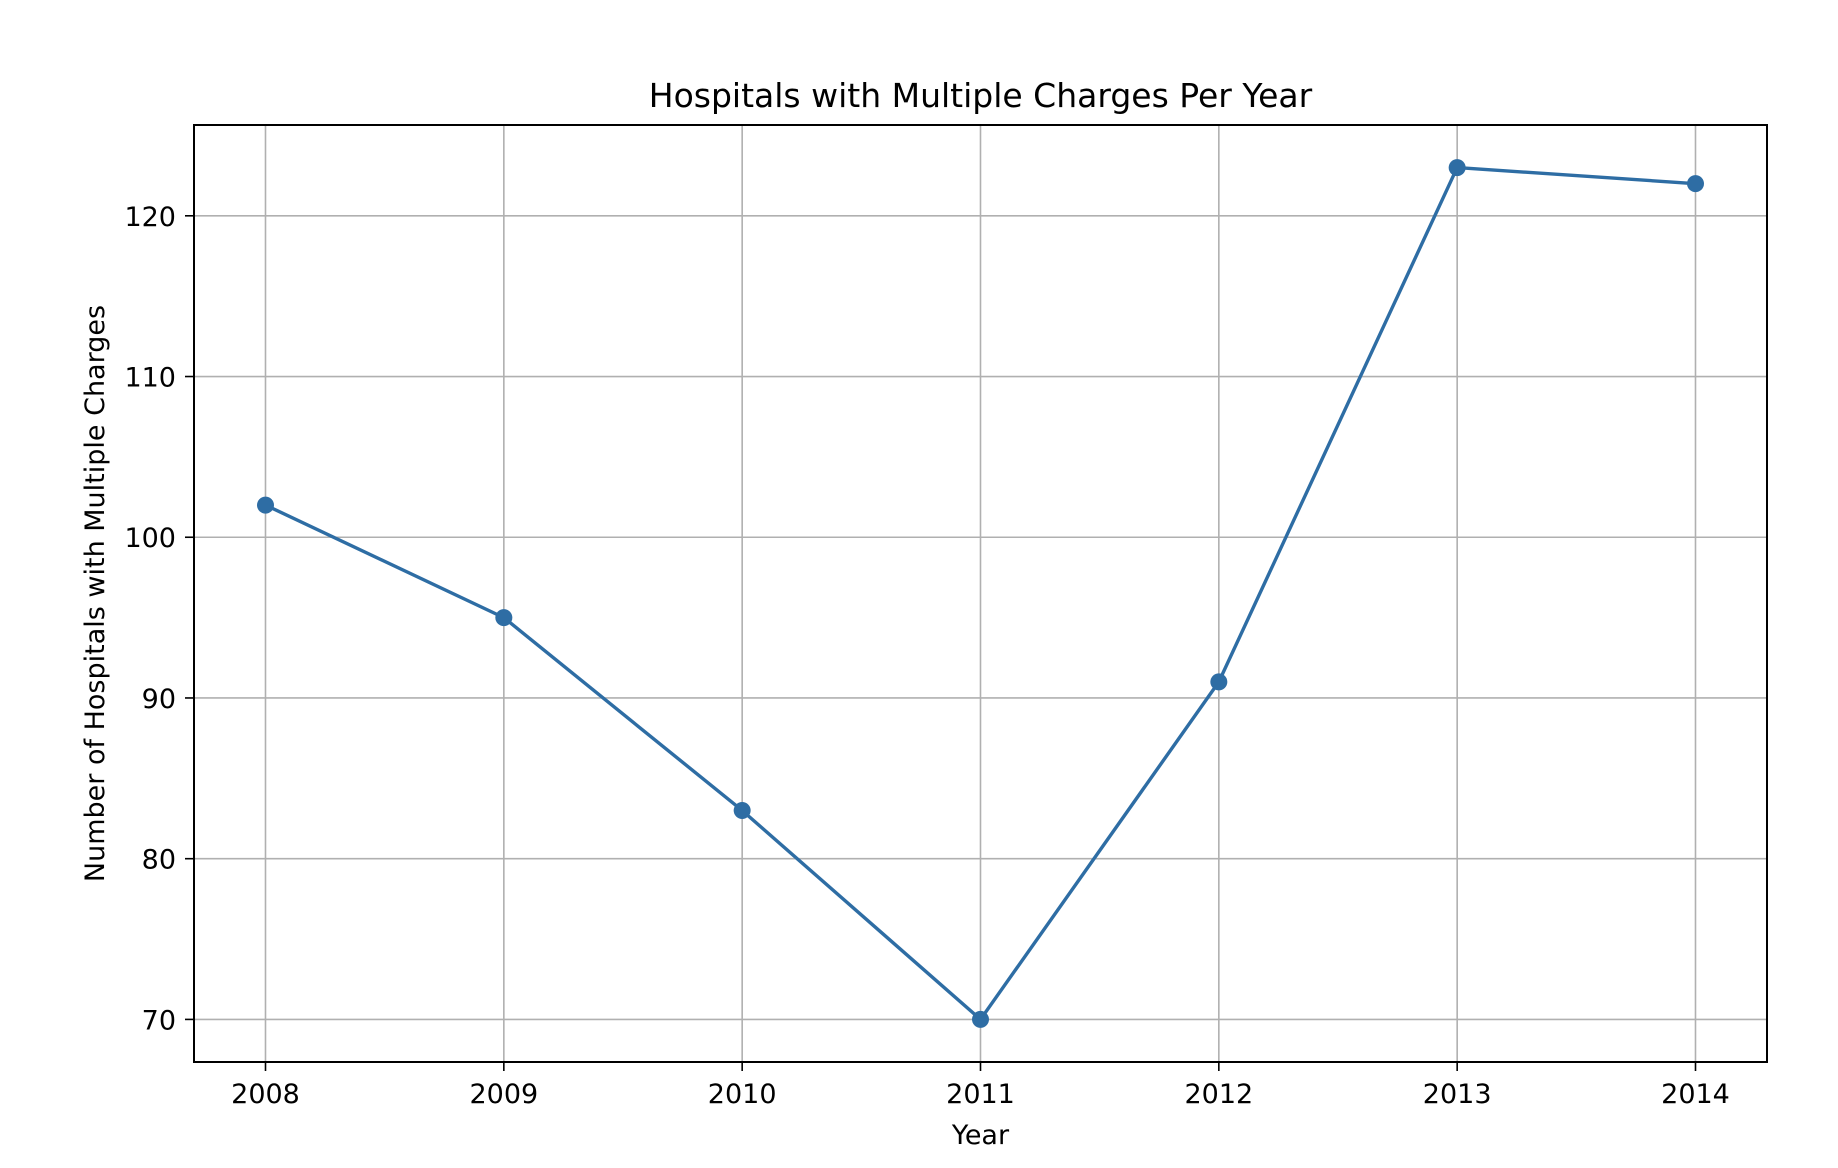 This screenshot has width=1838, height=1168. What do you see at coordinates (1218, 1094) in the screenshot?
I see `x-tick-label: 2012` at bounding box center [1218, 1094].